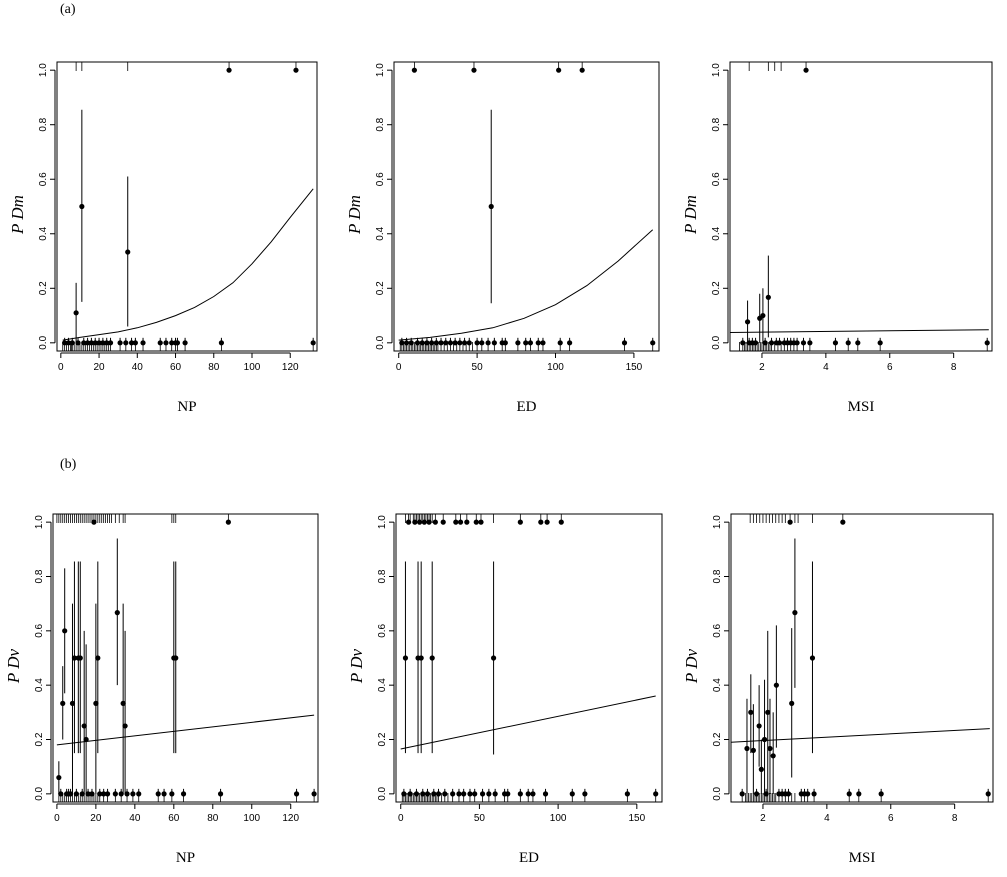 This screenshot has width=1007, height=877. What do you see at coordinates (763, 818) in the screenshot?
I see `x-tick-label: 2` at bounding box center [763, 818].